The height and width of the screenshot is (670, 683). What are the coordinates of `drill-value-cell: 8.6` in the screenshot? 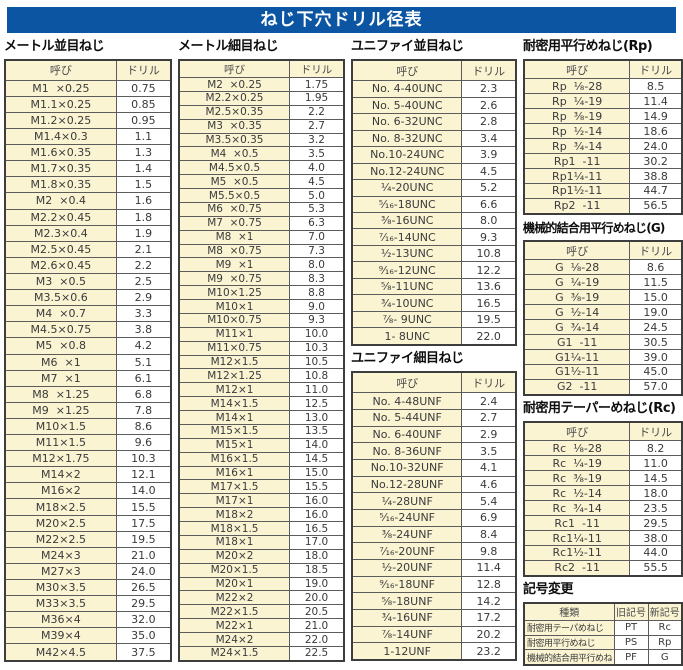 It's located at (656, 267).